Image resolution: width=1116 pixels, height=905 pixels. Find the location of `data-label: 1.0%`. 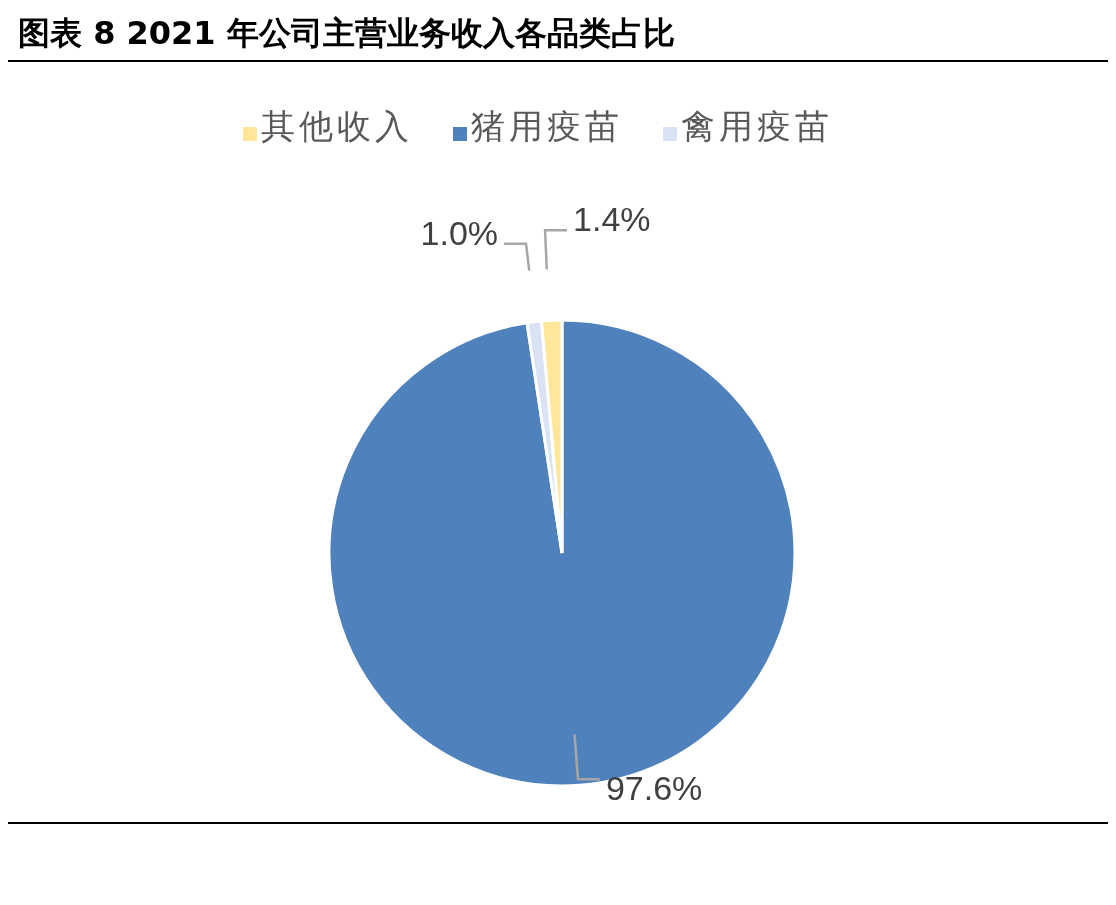

data-label: 1.0% is located at coordinates (459, 232).